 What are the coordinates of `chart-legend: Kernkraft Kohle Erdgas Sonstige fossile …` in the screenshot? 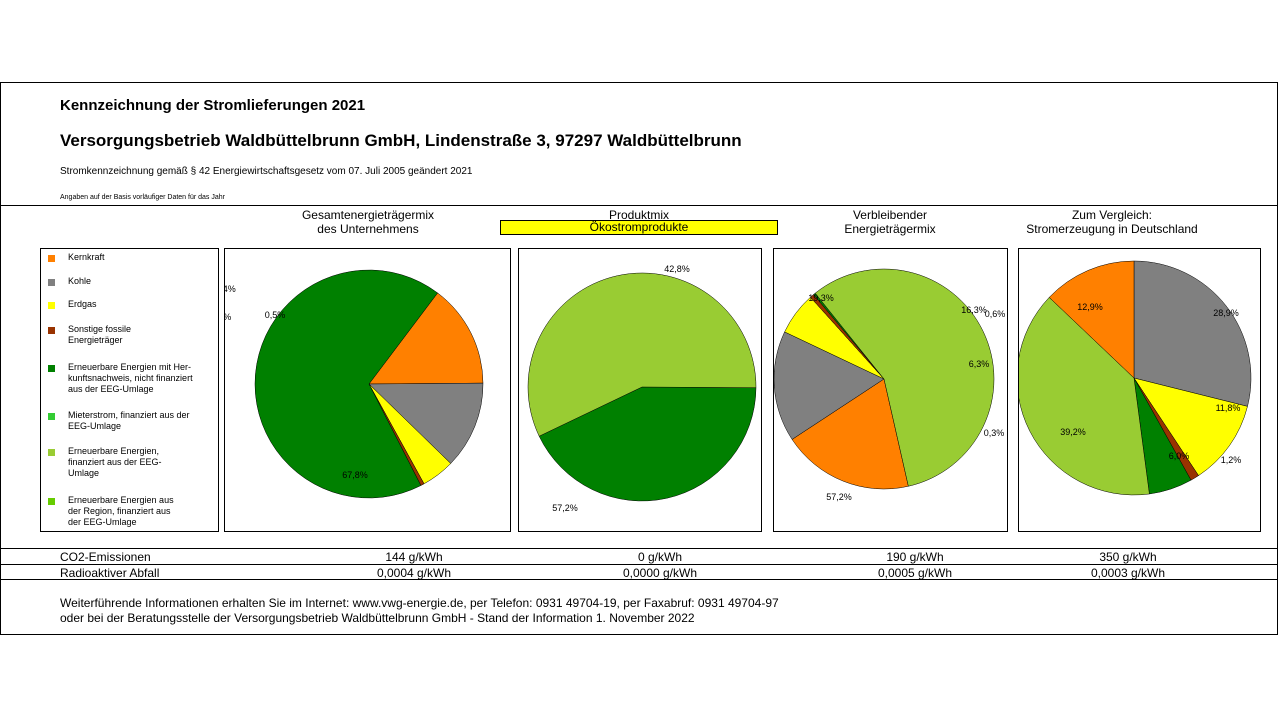 It's located at (129, 390).